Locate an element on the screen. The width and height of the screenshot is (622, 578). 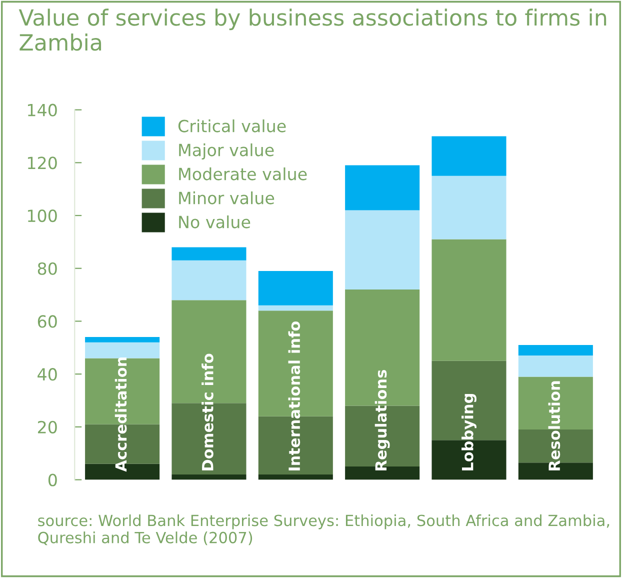
x-tick-label: Accreditation is located at coordinates (120, 414).